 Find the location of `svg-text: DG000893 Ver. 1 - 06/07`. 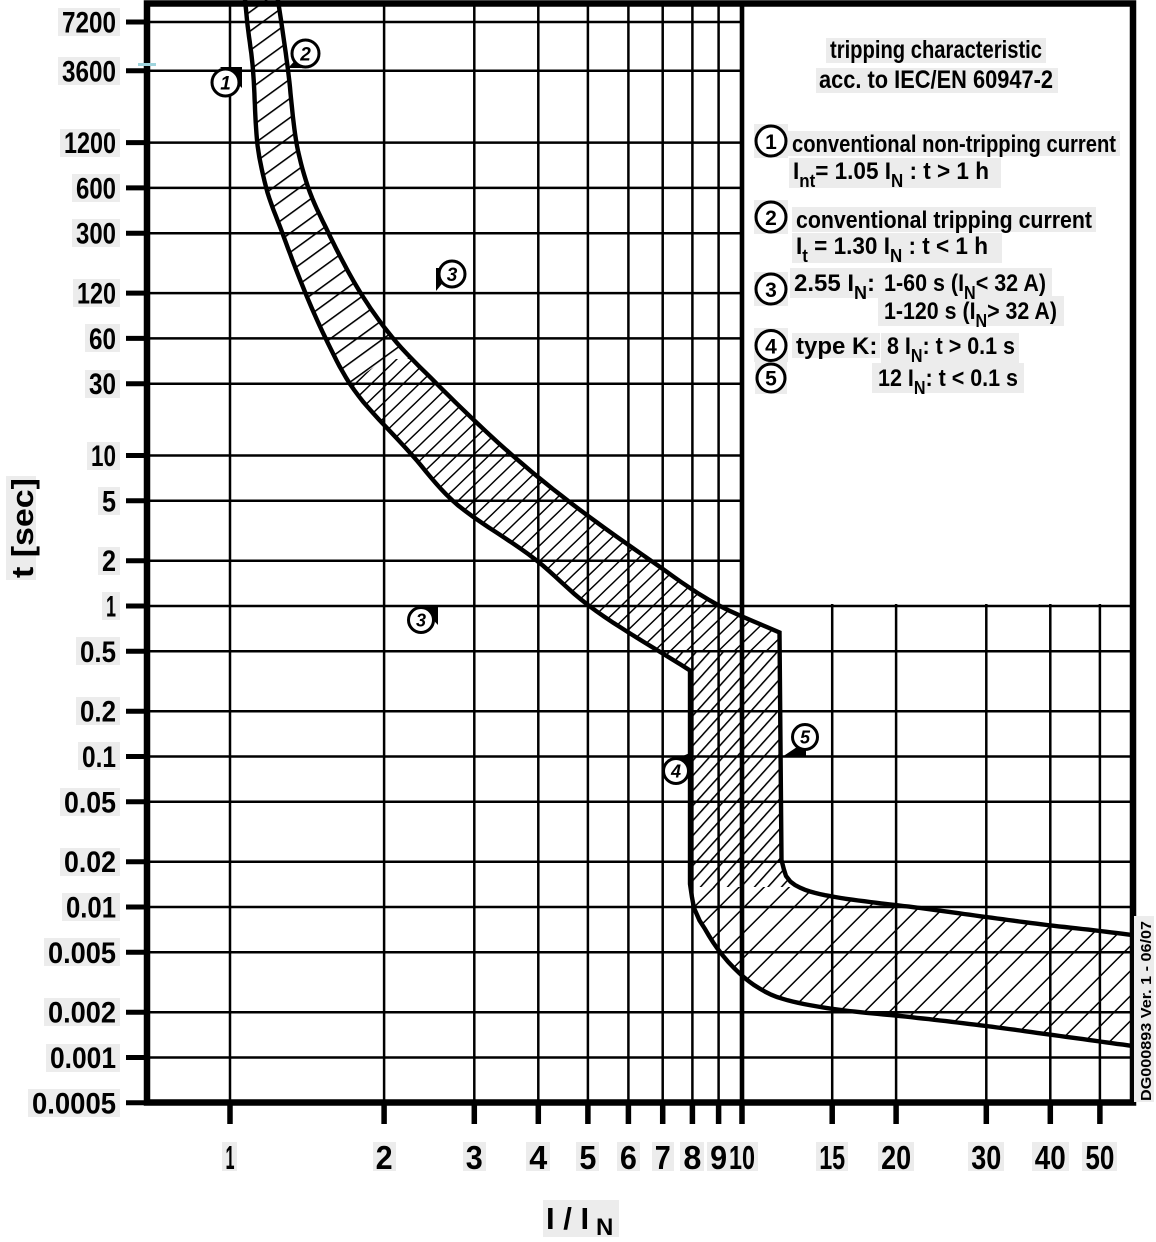

svg-text: DG000893 Ver. 1 - 06/07 is located at coordinates (1146, 1011).